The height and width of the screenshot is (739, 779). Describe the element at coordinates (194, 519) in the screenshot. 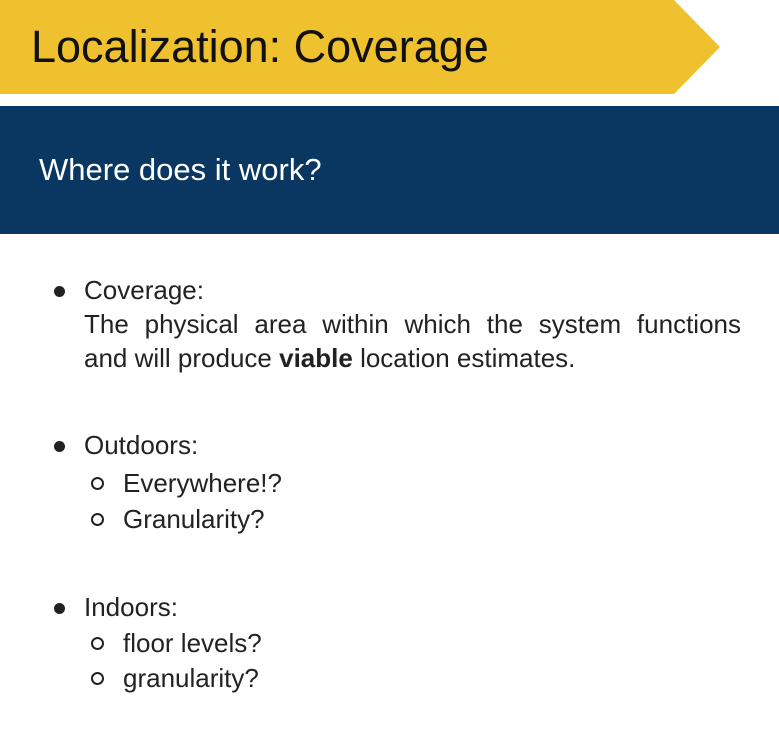

I see `outdoors-subitem-text: Granularity?` at that location.